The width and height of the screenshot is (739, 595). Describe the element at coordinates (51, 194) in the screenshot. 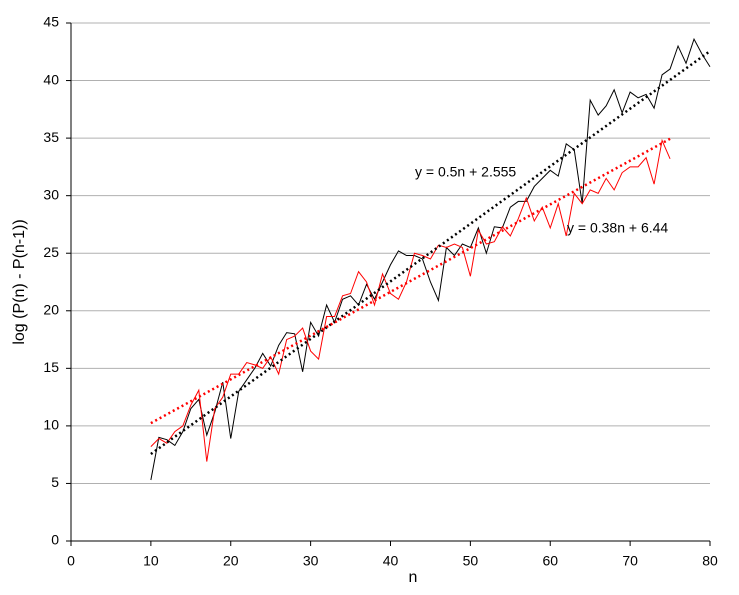

I see `y-tick-label: 30` at that location.